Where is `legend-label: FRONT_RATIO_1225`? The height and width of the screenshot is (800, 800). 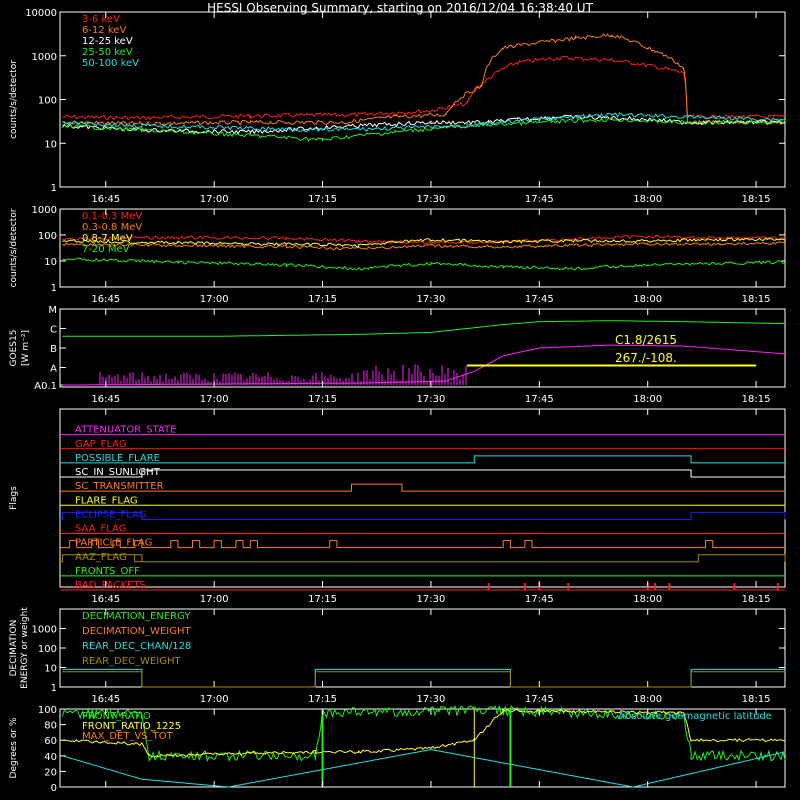 legend-label: FRONT_RATIO_1225 is located at coordinates (131, 726).